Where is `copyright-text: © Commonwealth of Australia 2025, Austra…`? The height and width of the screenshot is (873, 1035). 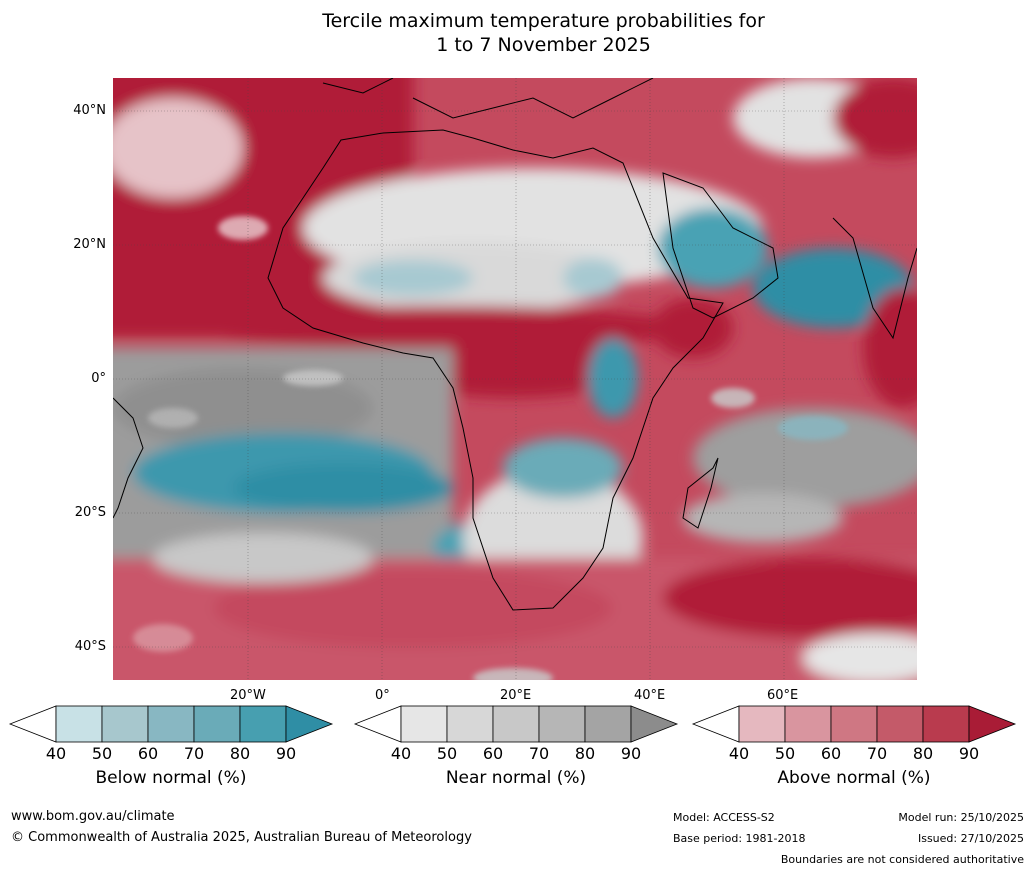 copyright-text: © Commonwealth of Australia 2025, Austra… is located at coordinates (241, 837).